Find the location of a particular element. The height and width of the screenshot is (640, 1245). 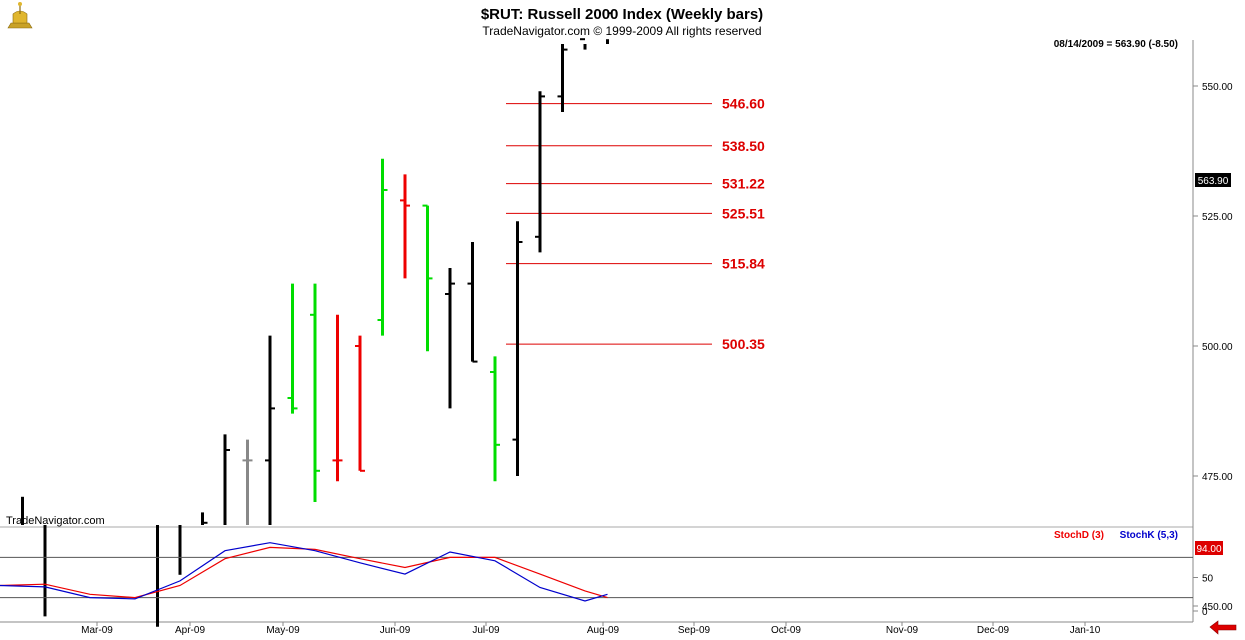

legend-stochk: StochK (5,3) is located at coordinates (1149, 535).